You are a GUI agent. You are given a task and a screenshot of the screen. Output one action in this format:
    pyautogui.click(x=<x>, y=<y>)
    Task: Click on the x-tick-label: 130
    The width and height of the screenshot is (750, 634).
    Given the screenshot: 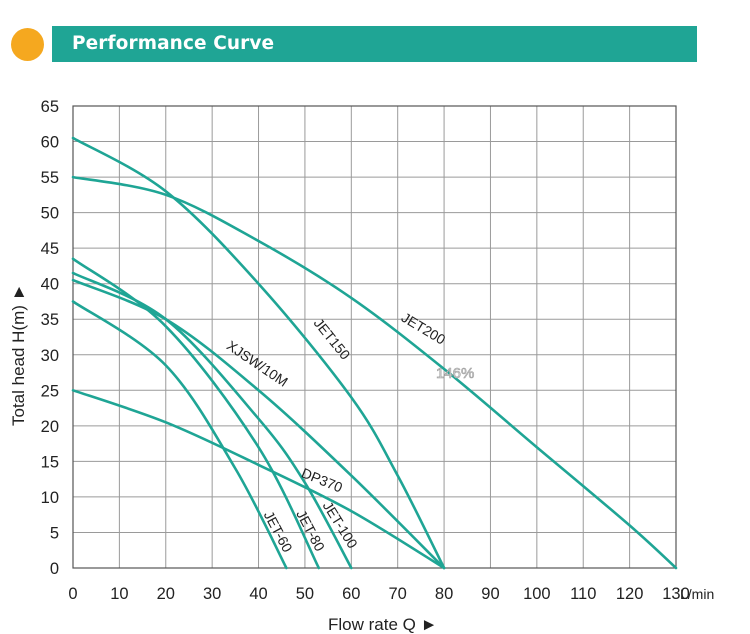 What is the action you would take?
    pyautogui.click(x=676, y=594)
    